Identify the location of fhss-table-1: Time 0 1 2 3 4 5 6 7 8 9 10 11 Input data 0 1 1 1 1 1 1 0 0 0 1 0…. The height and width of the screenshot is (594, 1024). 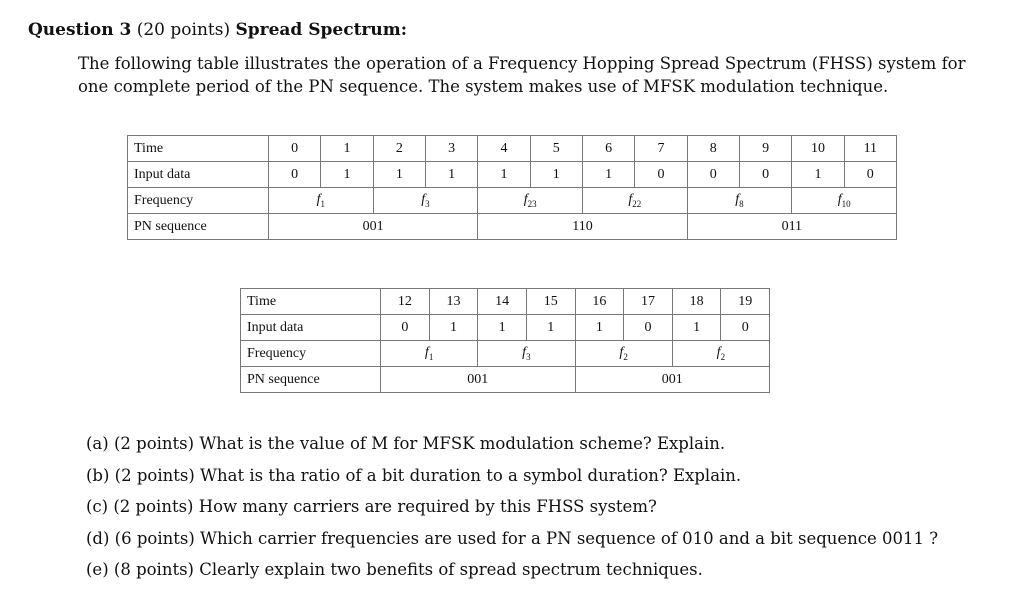
(512, 187).